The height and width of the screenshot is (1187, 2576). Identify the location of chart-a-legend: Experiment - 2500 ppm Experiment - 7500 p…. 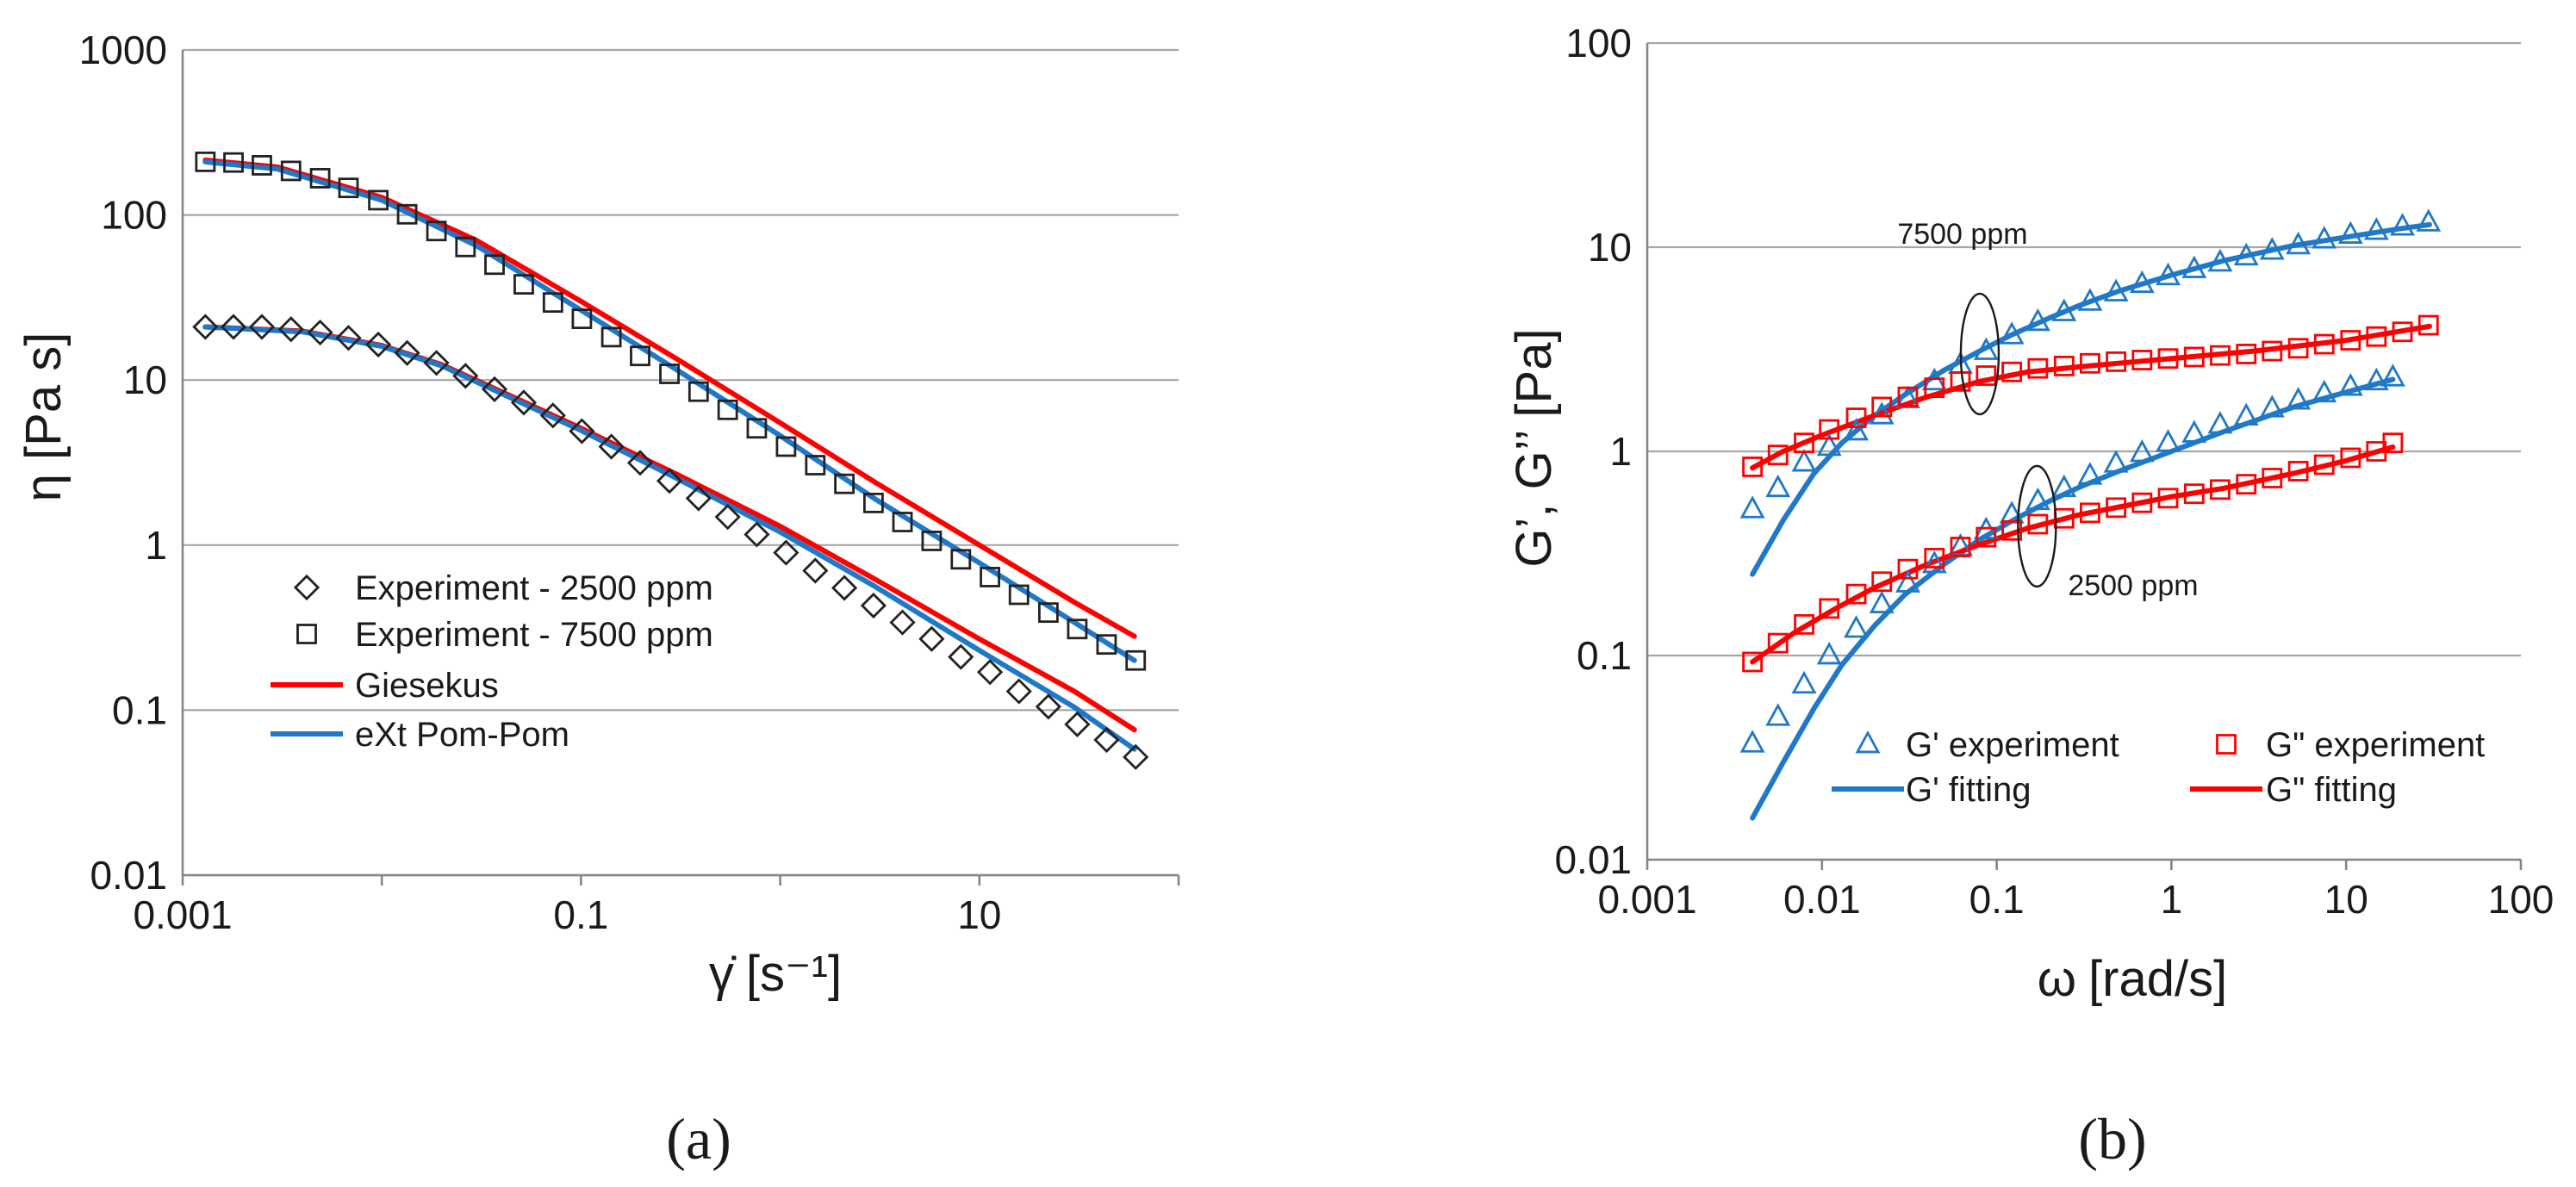
(492, 661).